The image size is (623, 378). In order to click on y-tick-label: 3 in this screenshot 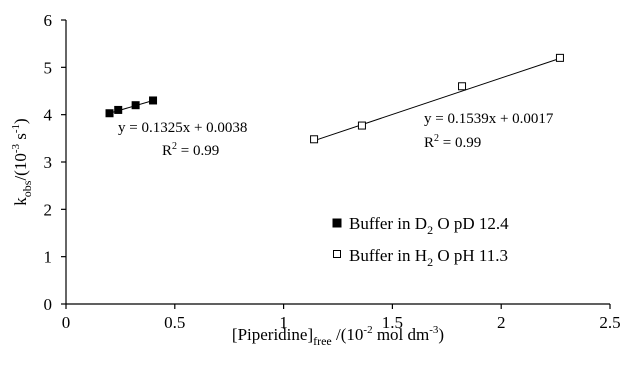, I will do `click(48, 162)`.